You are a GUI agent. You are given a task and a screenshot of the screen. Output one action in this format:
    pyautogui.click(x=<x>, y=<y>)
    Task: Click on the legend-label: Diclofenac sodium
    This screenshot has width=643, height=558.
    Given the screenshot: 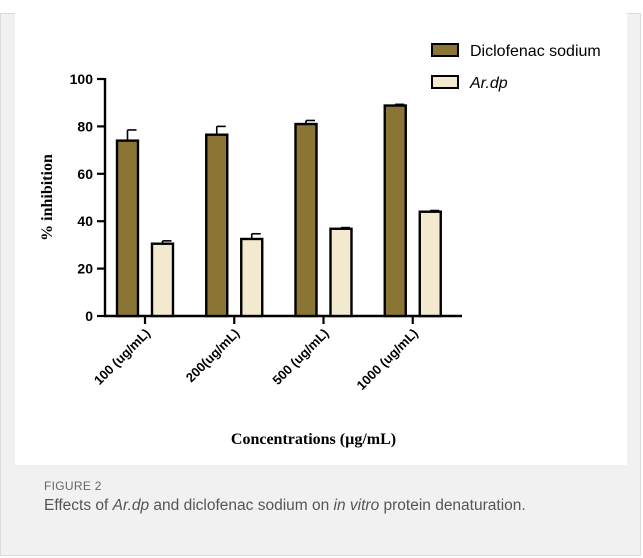 What is the action you would take?
    pyautogui.click(x=535, y=51)
    